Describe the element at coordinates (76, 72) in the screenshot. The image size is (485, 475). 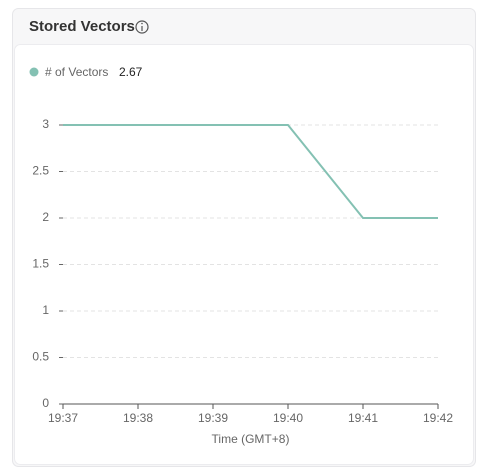
I see `legend-label: # of Vectors` at that location.